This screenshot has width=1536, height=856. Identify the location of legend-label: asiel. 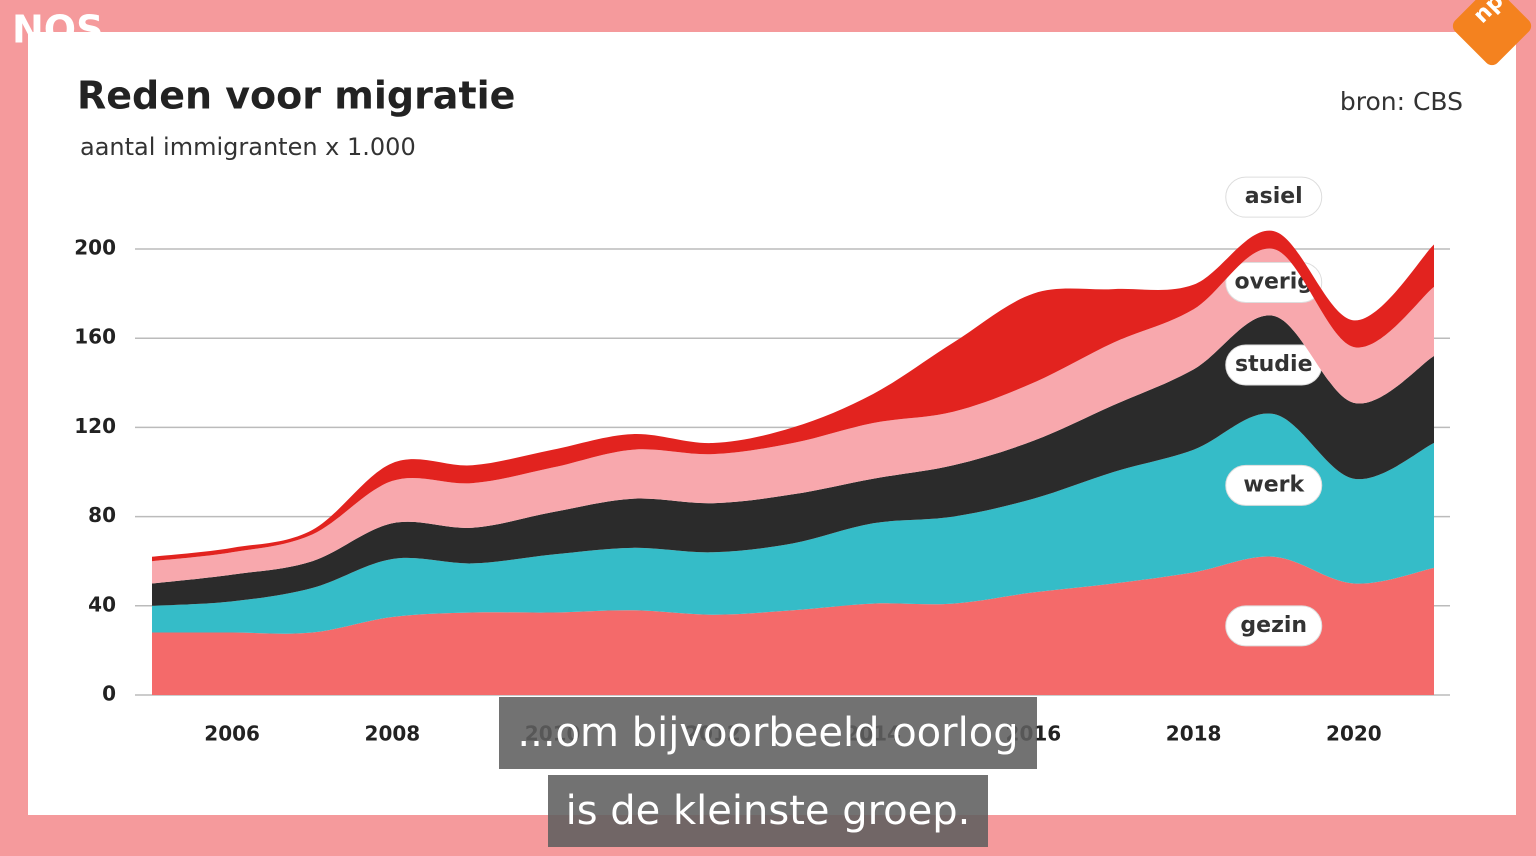
(1274, 196).